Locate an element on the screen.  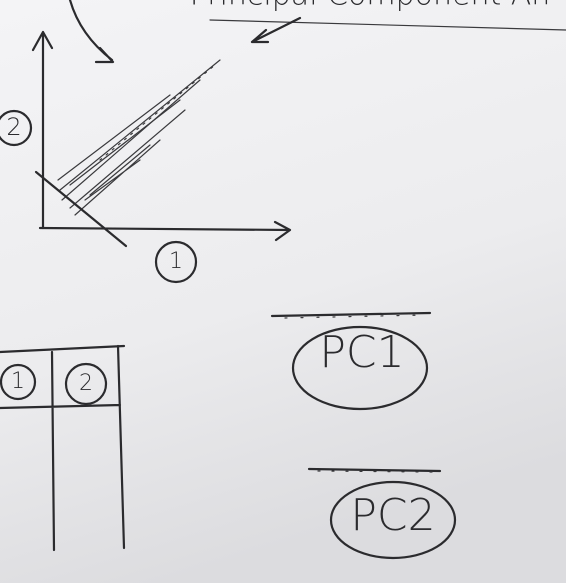
y-axis is located at coordinates (42, 130).